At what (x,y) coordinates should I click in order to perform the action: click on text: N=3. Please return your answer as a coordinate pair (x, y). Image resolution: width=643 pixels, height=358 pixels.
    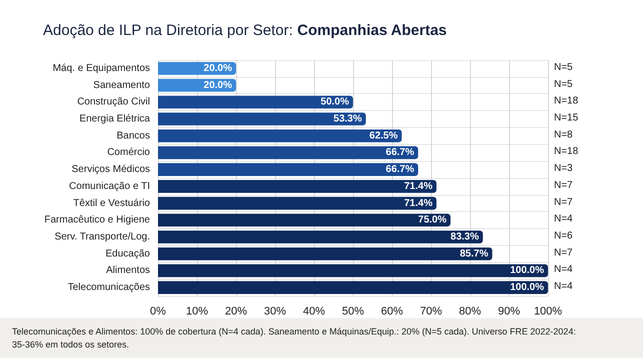
    Looking at the image, I should click on (564, 168).